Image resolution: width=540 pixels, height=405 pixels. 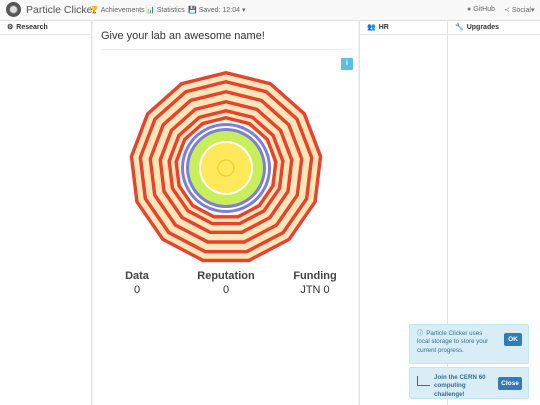 I want to click on area-chart-icon, so click(x=423, y=381).